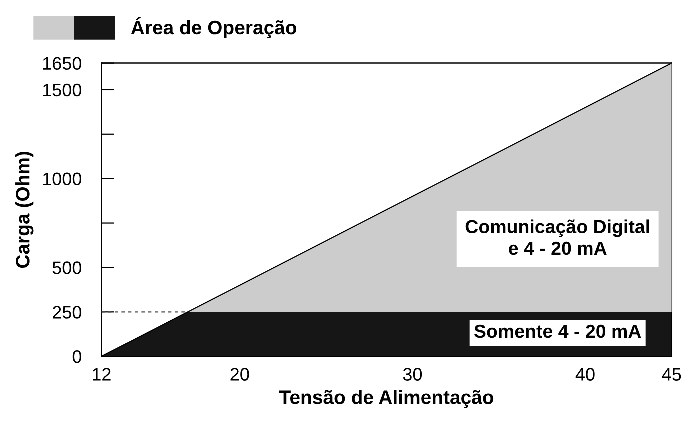 The height and width of the screenshot is (422, 687). Describe the element at coordinates (386, 399) in the screenshot. I see `x-axis-title: Tensão de Alimentação` at that location.